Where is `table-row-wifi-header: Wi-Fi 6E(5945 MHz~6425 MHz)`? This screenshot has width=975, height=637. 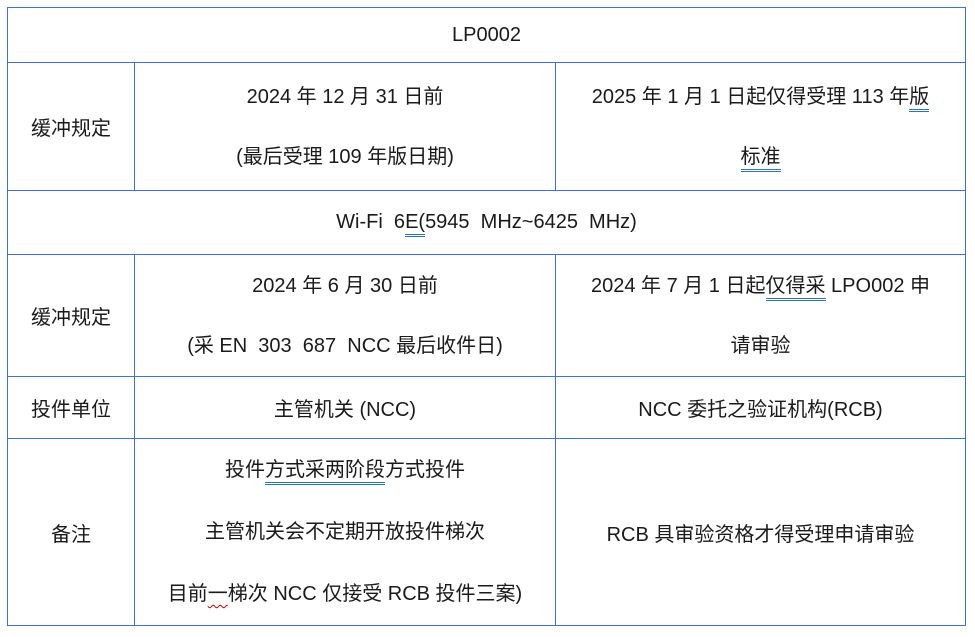
table-row-wifi-header: Wi-Fi 6E(5945 MHz~6425 MHz) is located at coordinates (486, 223).